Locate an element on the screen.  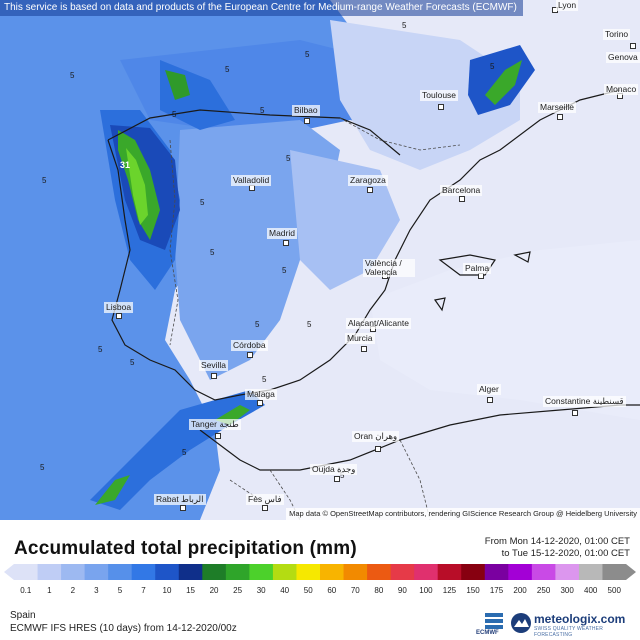
legend-label: 150 is located at coordinates (473, 590).